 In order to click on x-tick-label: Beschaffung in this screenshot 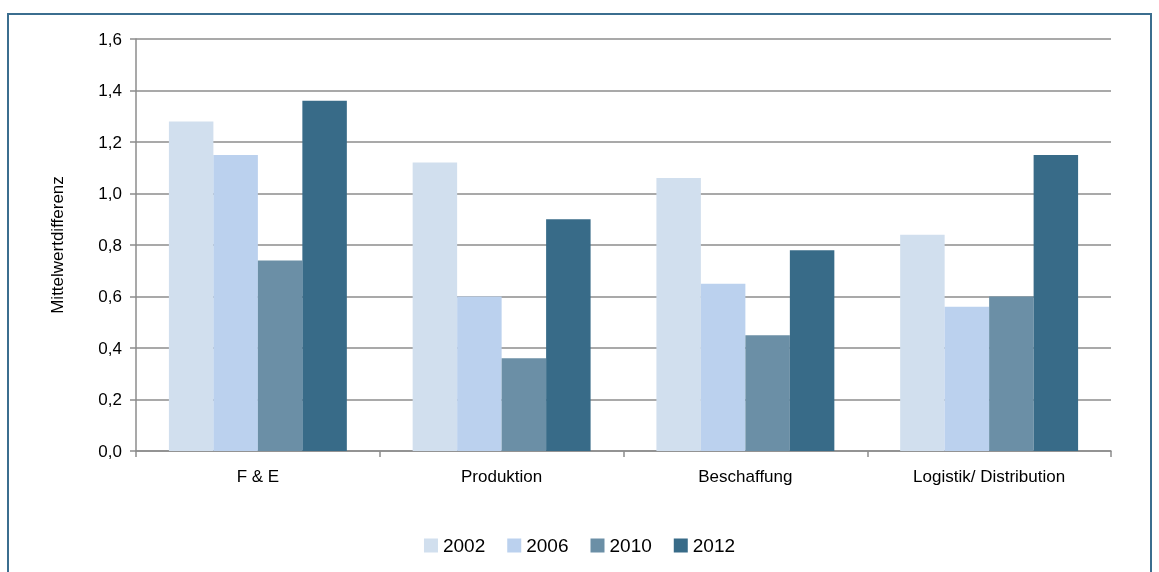, I will do `click(745, 476)`.